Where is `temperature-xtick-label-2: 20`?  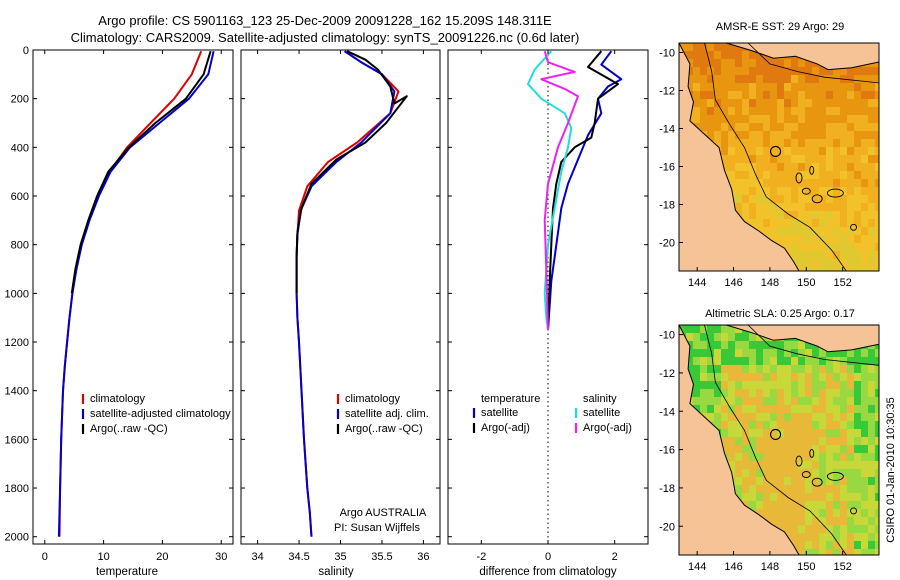
temperature-xtick-label-2: 20 is located at coordinates (162, 557).